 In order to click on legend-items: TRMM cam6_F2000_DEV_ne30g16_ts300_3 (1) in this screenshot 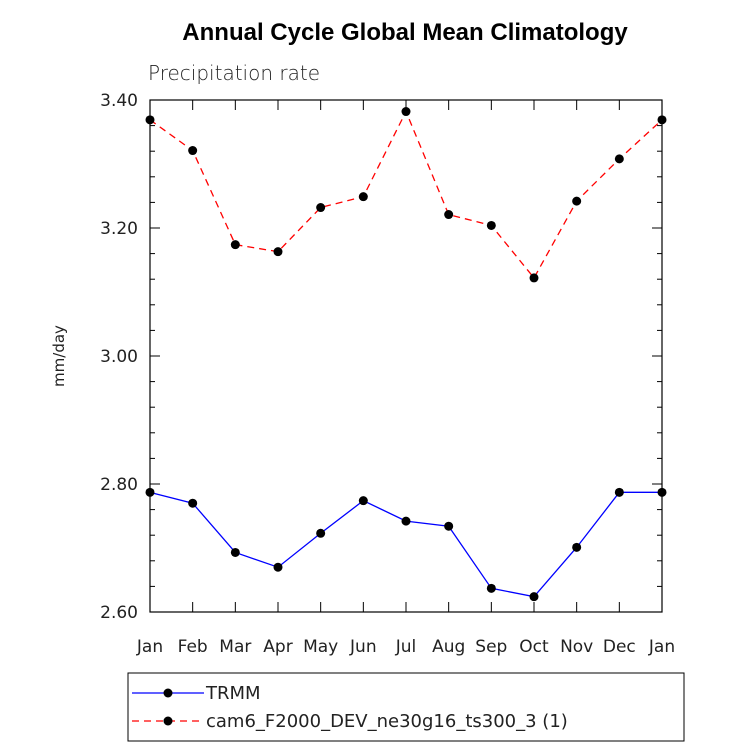, I will do `click(350, 707)`.